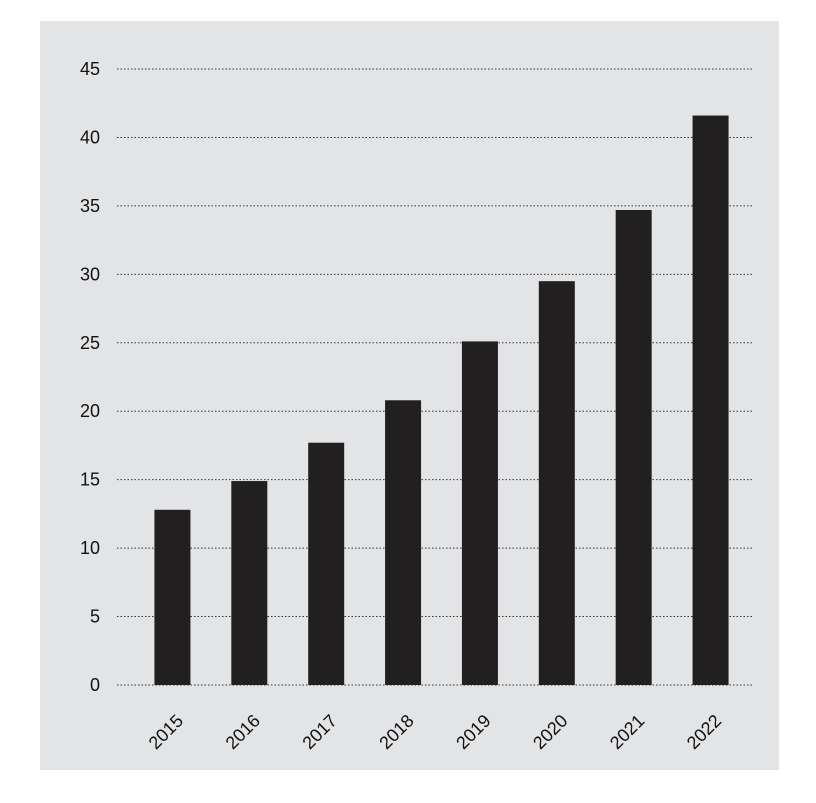 The height and width of the screenshot is (803, 816). I want to click on y-tick-label-0: 0, so click(95, 685).